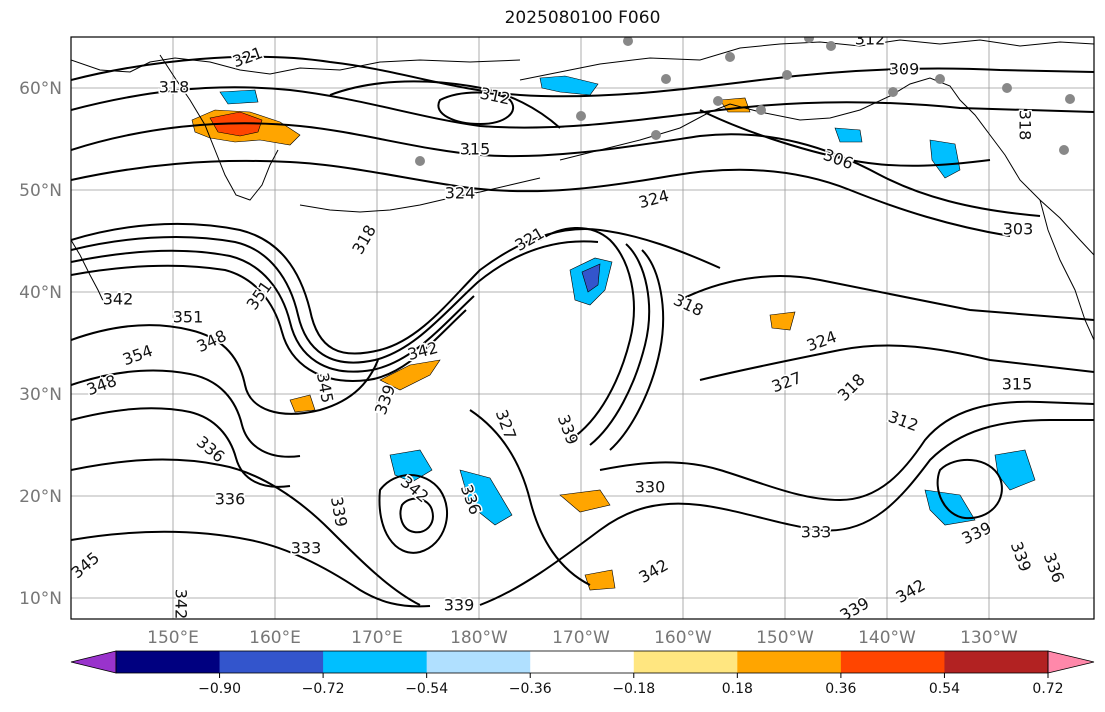 The width and height of the screenshot is (1105, 712). I want to click on positive-shading-south, so click(585, 501).